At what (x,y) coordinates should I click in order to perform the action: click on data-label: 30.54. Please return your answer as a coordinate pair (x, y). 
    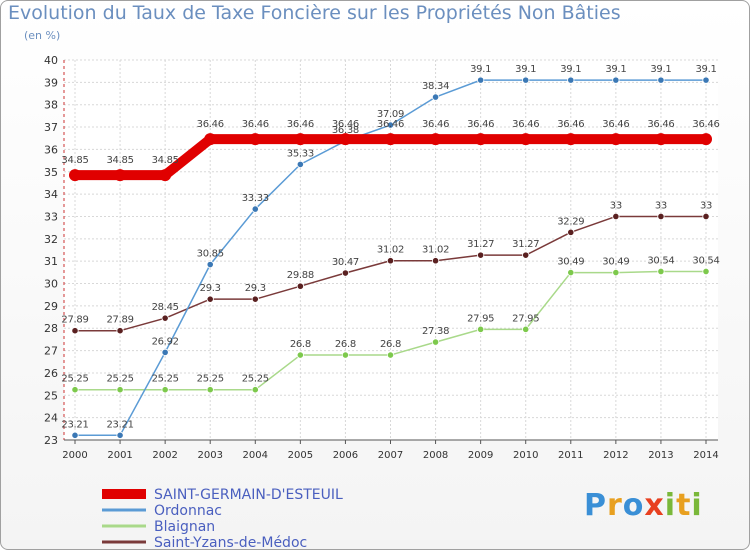
    Looking at the image, I should click on (705, 260).